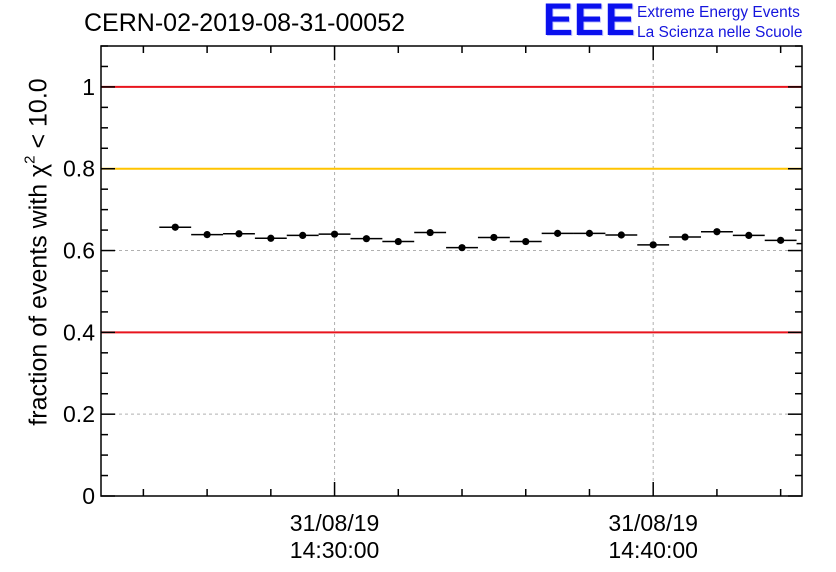 This screenshot has width=836, height=572. What do you see at coordinates (718, 12) in the screenshot?
I see `logo-line-1: Extreme Energy Events` at bounding box center [718, 12].